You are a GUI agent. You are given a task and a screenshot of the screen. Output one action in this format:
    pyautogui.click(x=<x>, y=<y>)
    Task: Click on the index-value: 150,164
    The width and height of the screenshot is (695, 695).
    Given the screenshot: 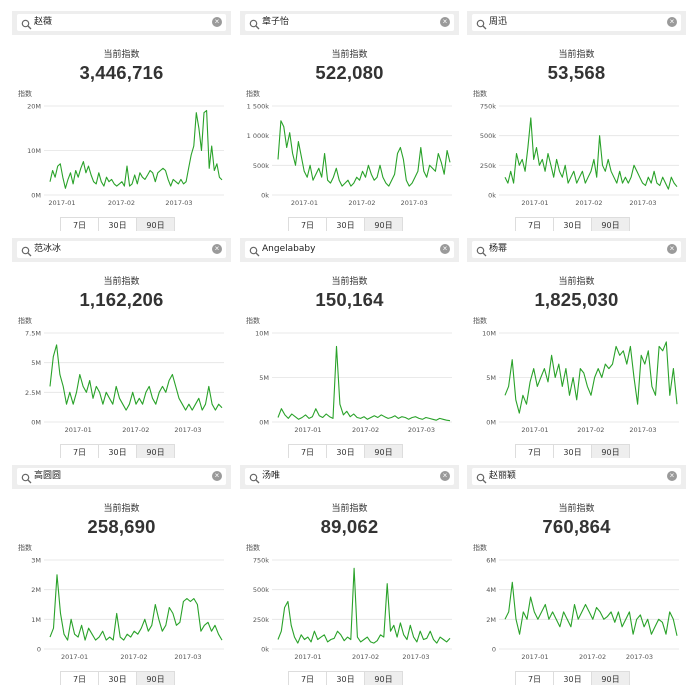 What is the action you would take?
    pyautogui.click(x=349, y=299)
    